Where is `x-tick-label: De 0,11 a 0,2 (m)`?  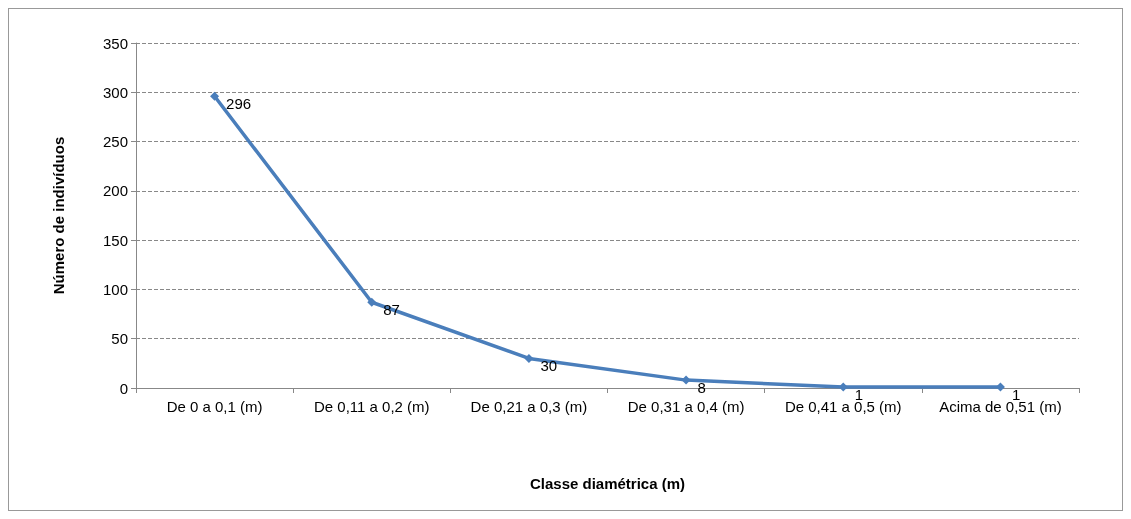 x-tick-label: De 0,11 a 0,2 (m) is located at coordinates (371, 406).